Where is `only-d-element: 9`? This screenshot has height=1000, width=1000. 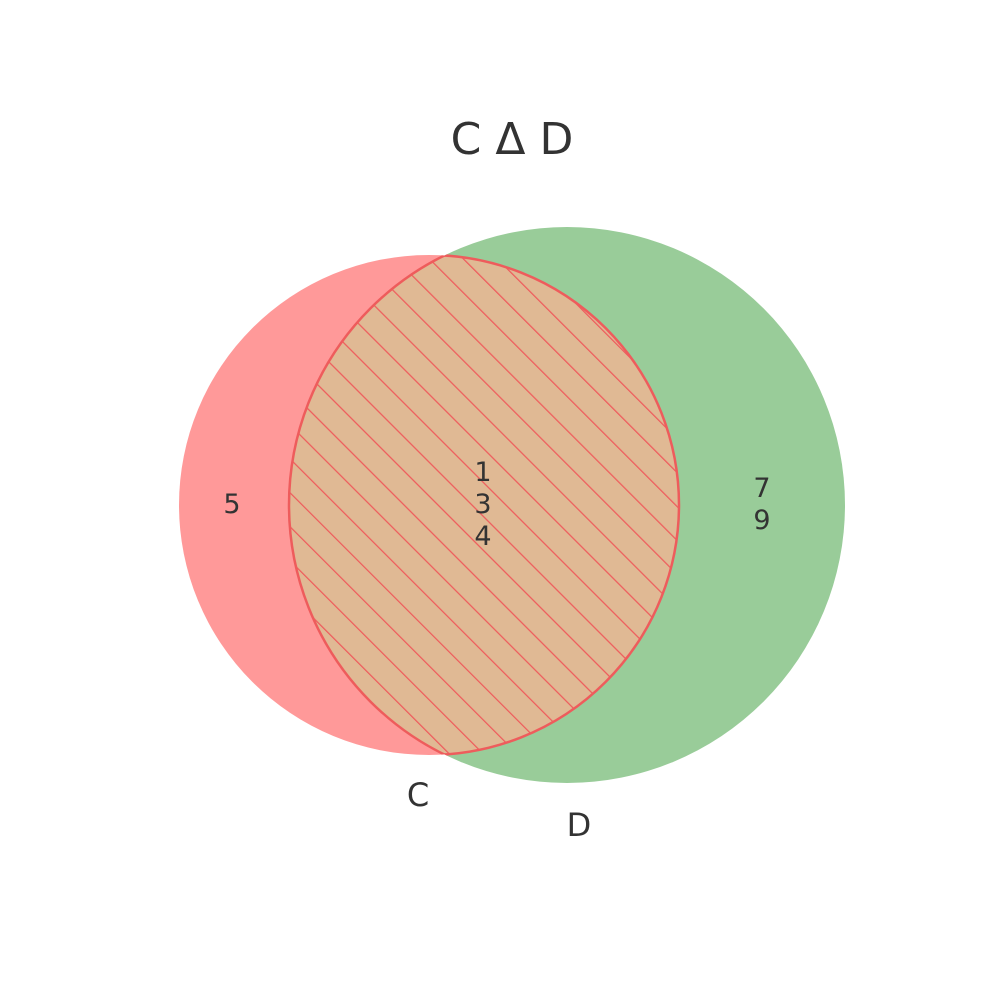
only-d-element: 9 is located at coordinates (761, 520).